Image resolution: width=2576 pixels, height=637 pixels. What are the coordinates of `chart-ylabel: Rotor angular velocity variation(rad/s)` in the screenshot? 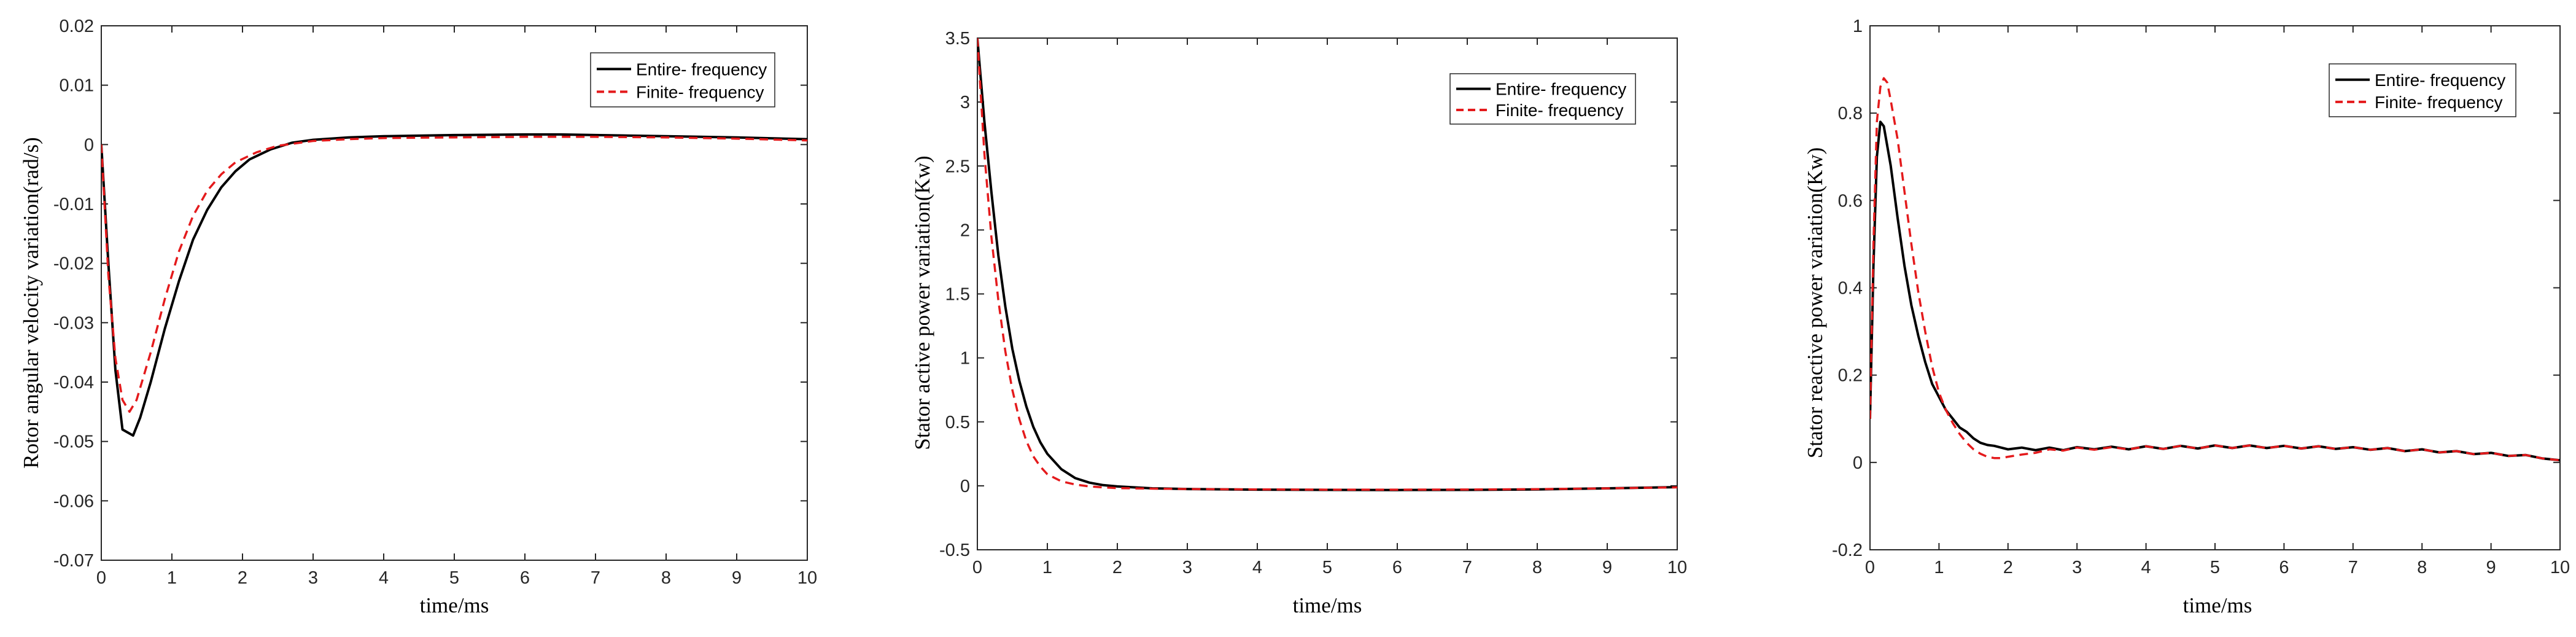 It's located at (31, 302).